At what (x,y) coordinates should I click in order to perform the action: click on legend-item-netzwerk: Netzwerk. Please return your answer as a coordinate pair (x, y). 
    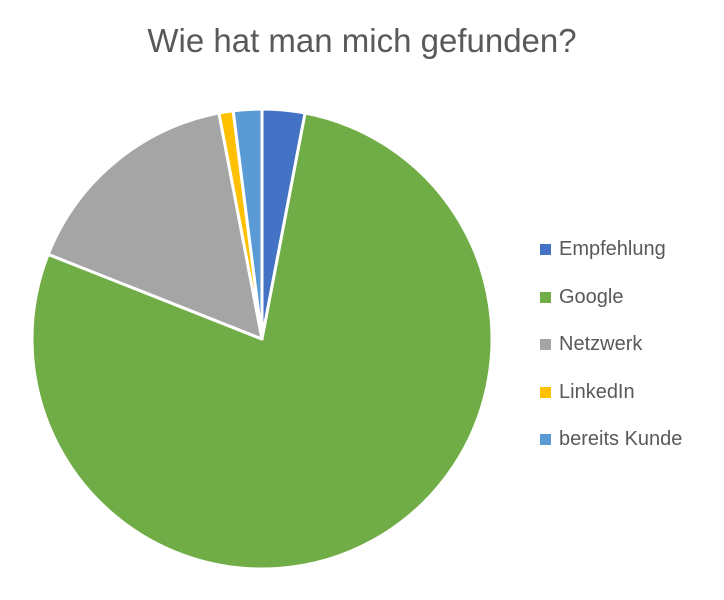
    Looking at the image, I should click on (611, 345).